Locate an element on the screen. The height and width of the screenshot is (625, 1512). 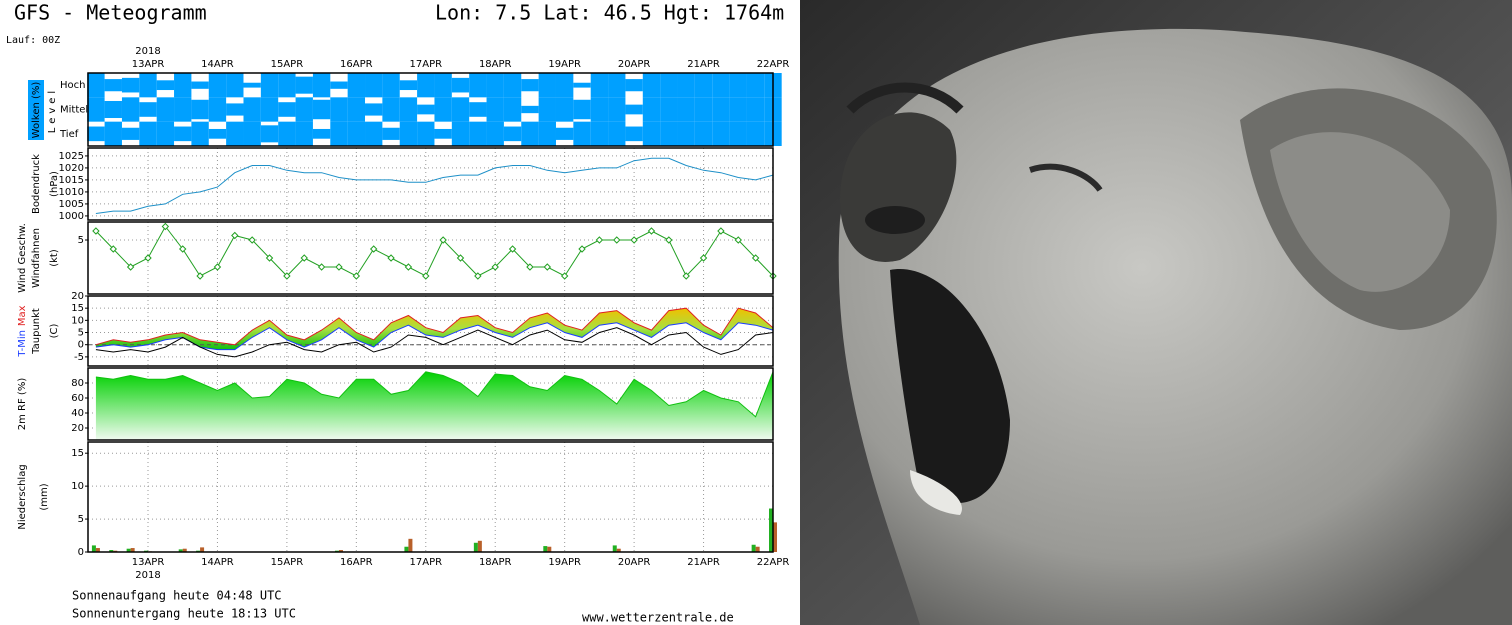
y-tick-label: 1010 is located at coordinates (71, 192).